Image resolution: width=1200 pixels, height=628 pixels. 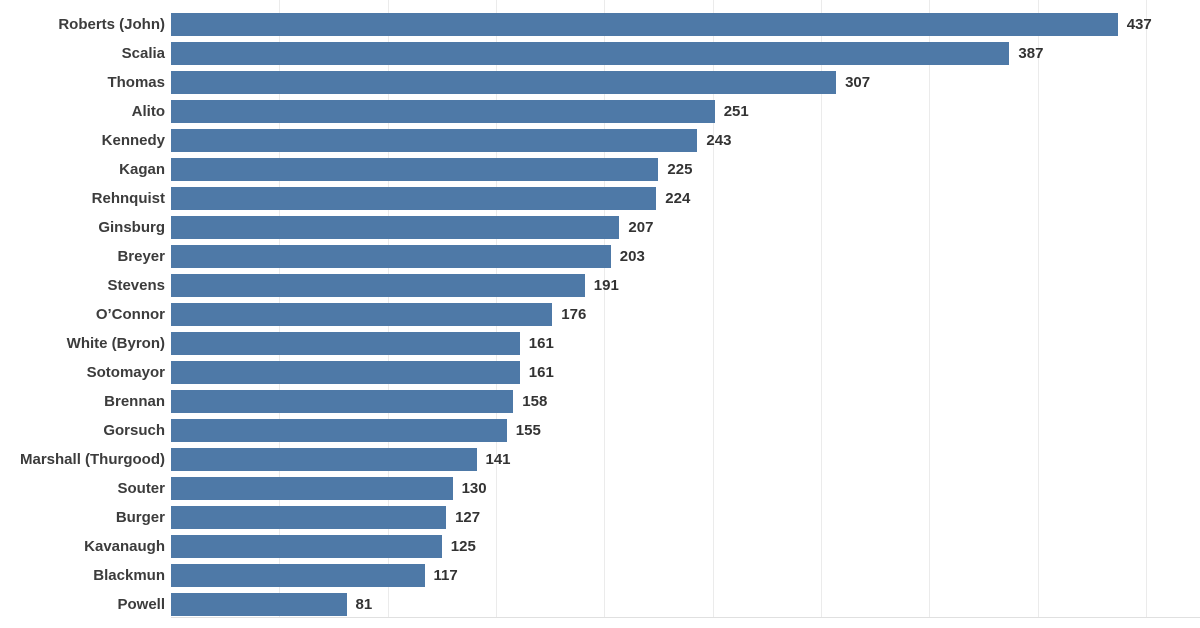 I want to click on table-row: Alito 251, so click(x=600, y=111).